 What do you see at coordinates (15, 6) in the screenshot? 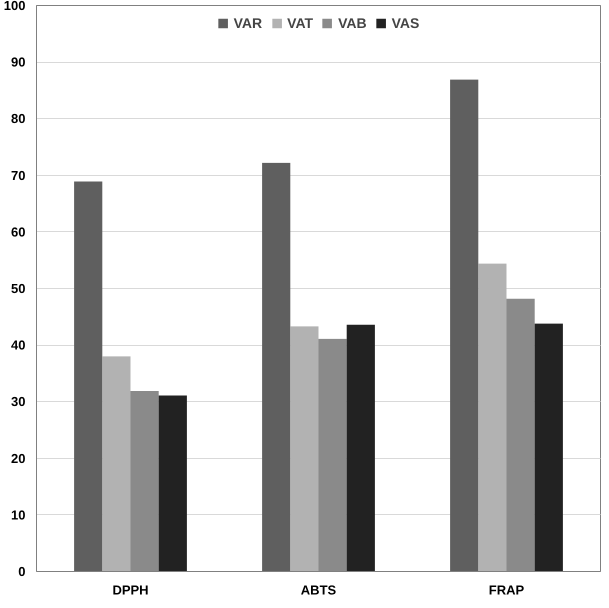
I see `y-tick-label: 100` at bounding box center [15, 6].